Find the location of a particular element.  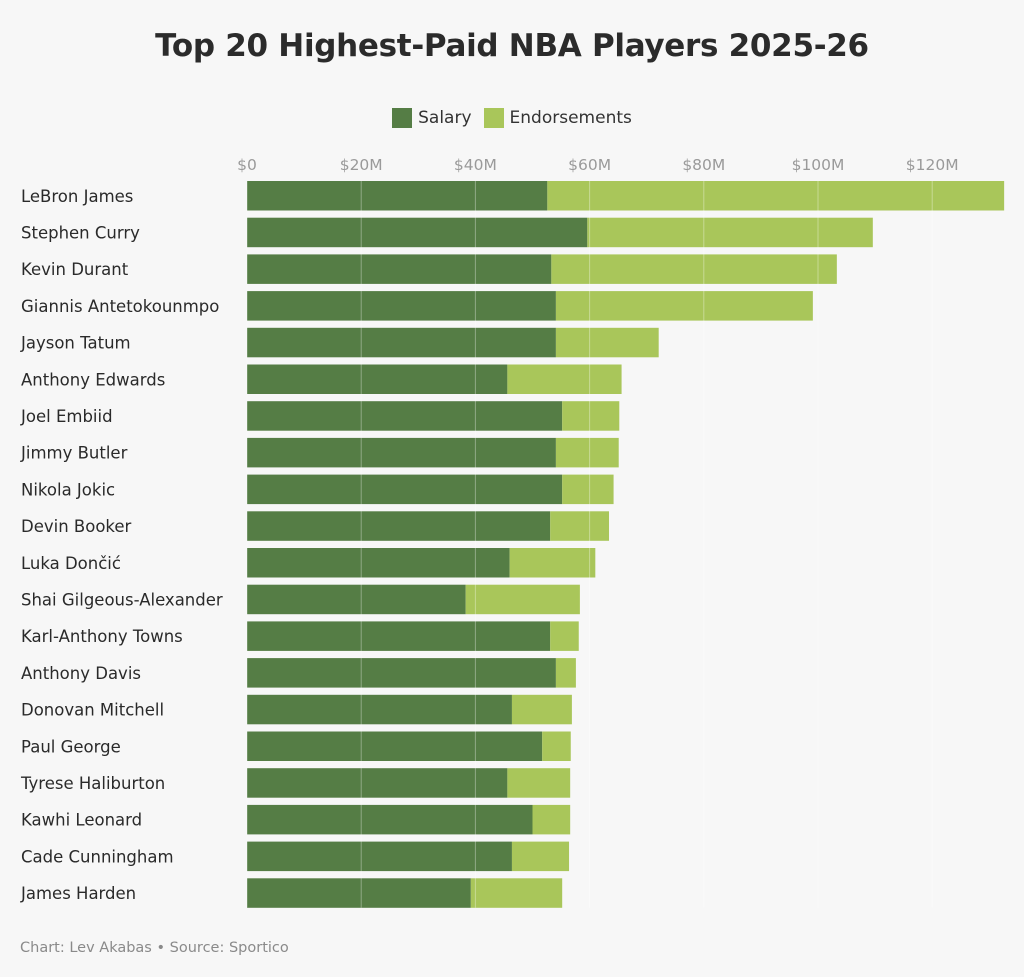

legend-item-salary: Salary is located at coordinates (432, 118).